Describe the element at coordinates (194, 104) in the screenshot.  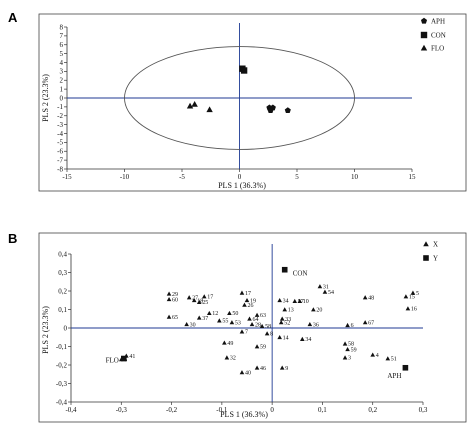
I see `panel-a-point-flo` at that location.